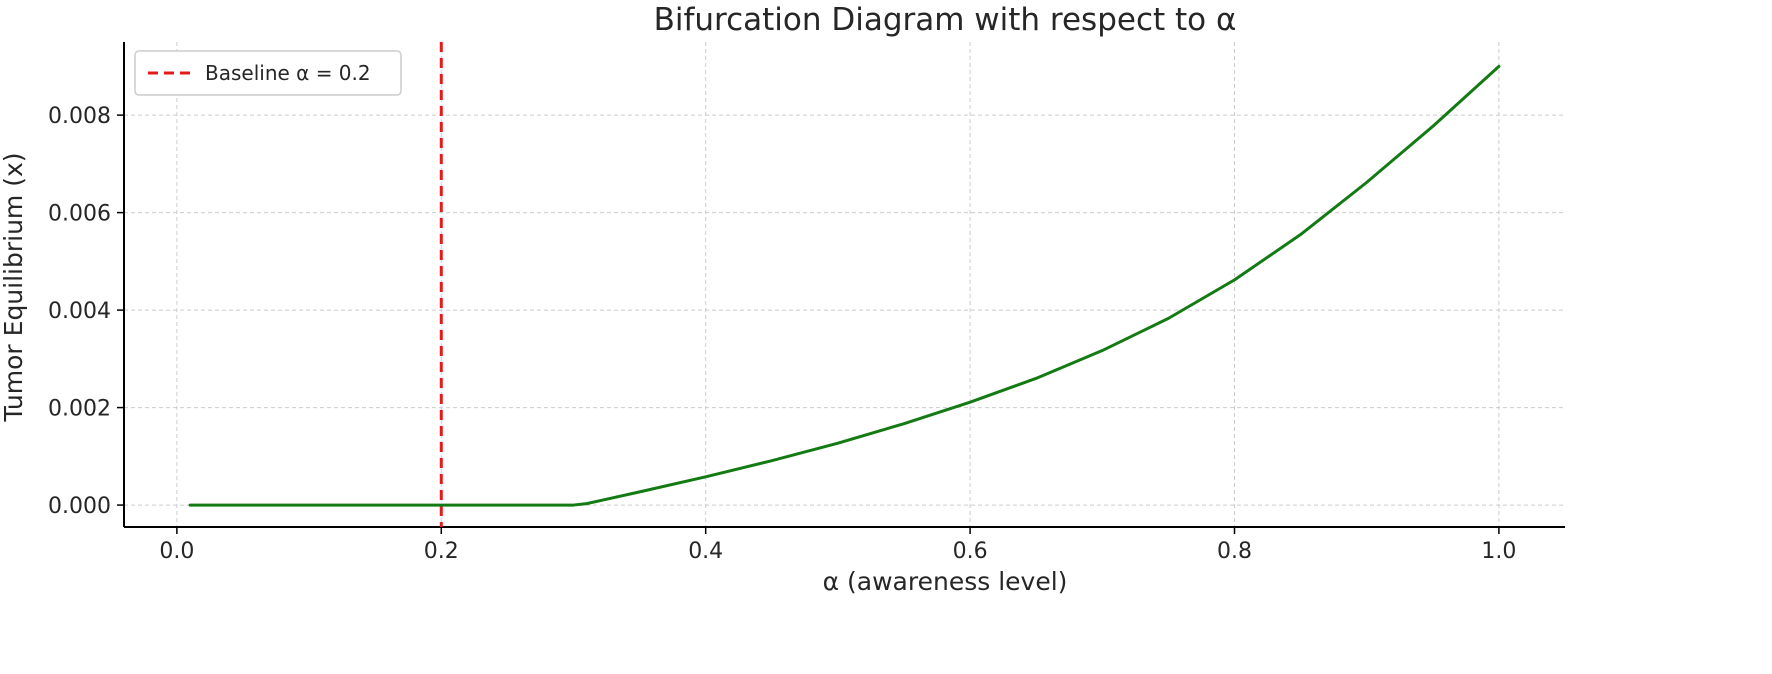  What do you see at coordinates (1498, 551) in the screenshot?
I see `x-tick-label-5: 1.0` at bounding box center [1498, 551].